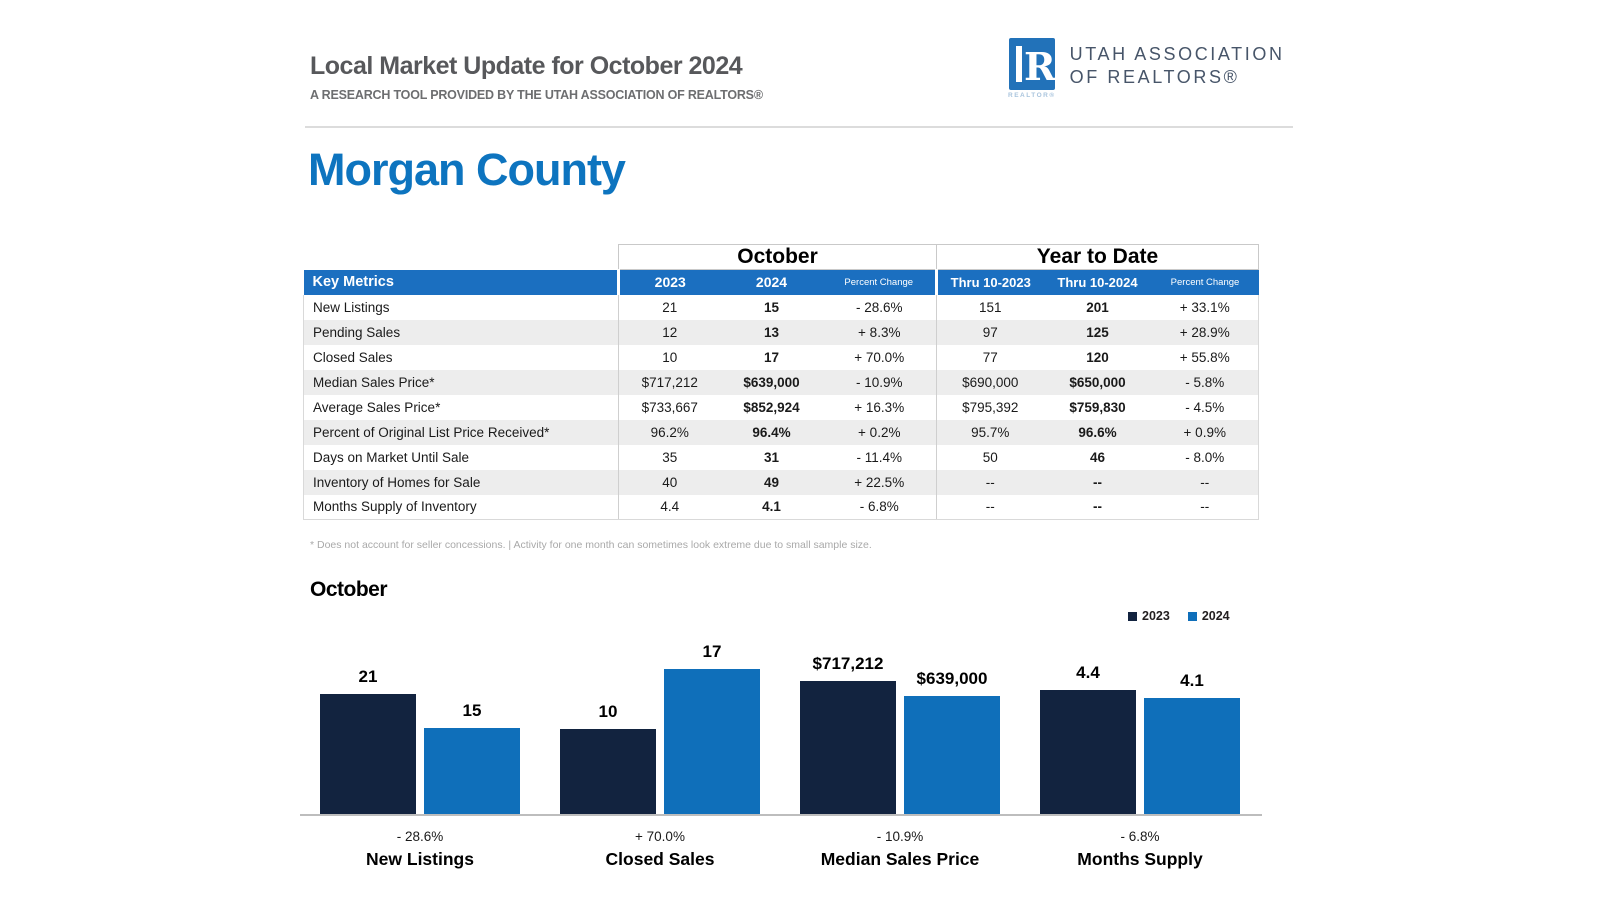 The image size is (1600, 900). Describe the element at coordinates (1039, 66) in the screenshot. I see `svg-text: R` at that location.